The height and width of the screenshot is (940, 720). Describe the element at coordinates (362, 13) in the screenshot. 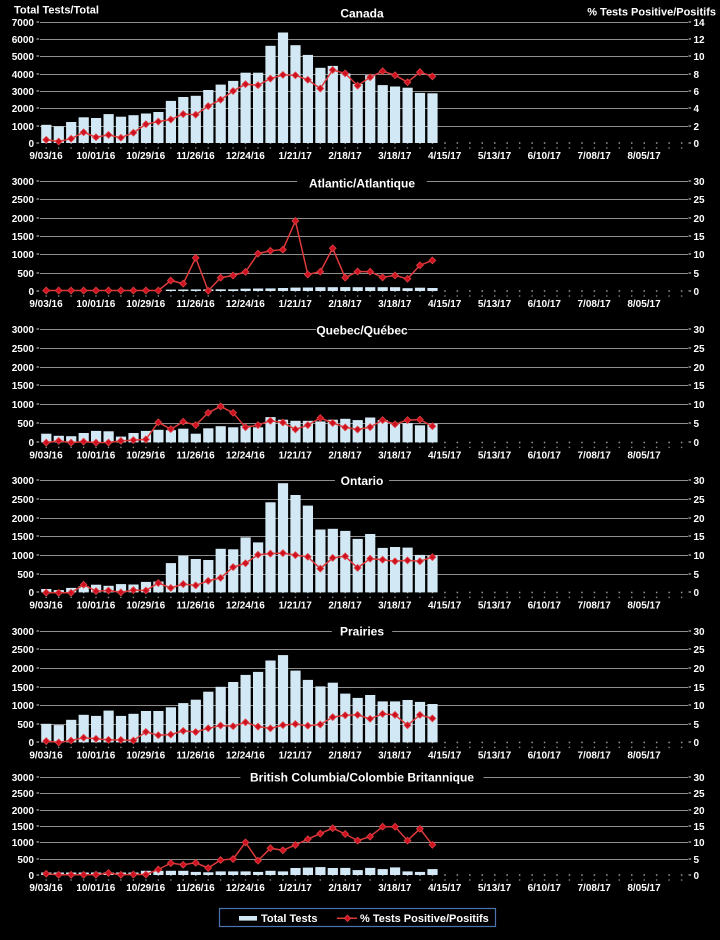

I see `svg-text: Canada` at that location.